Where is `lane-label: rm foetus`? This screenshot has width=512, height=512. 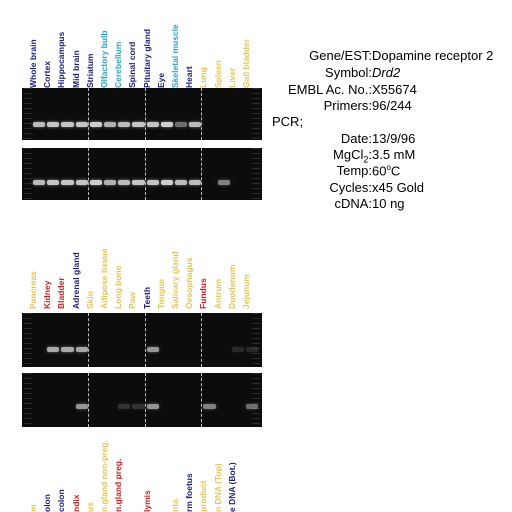
lane-label: rm foetus is located at coordinates (189, 492).